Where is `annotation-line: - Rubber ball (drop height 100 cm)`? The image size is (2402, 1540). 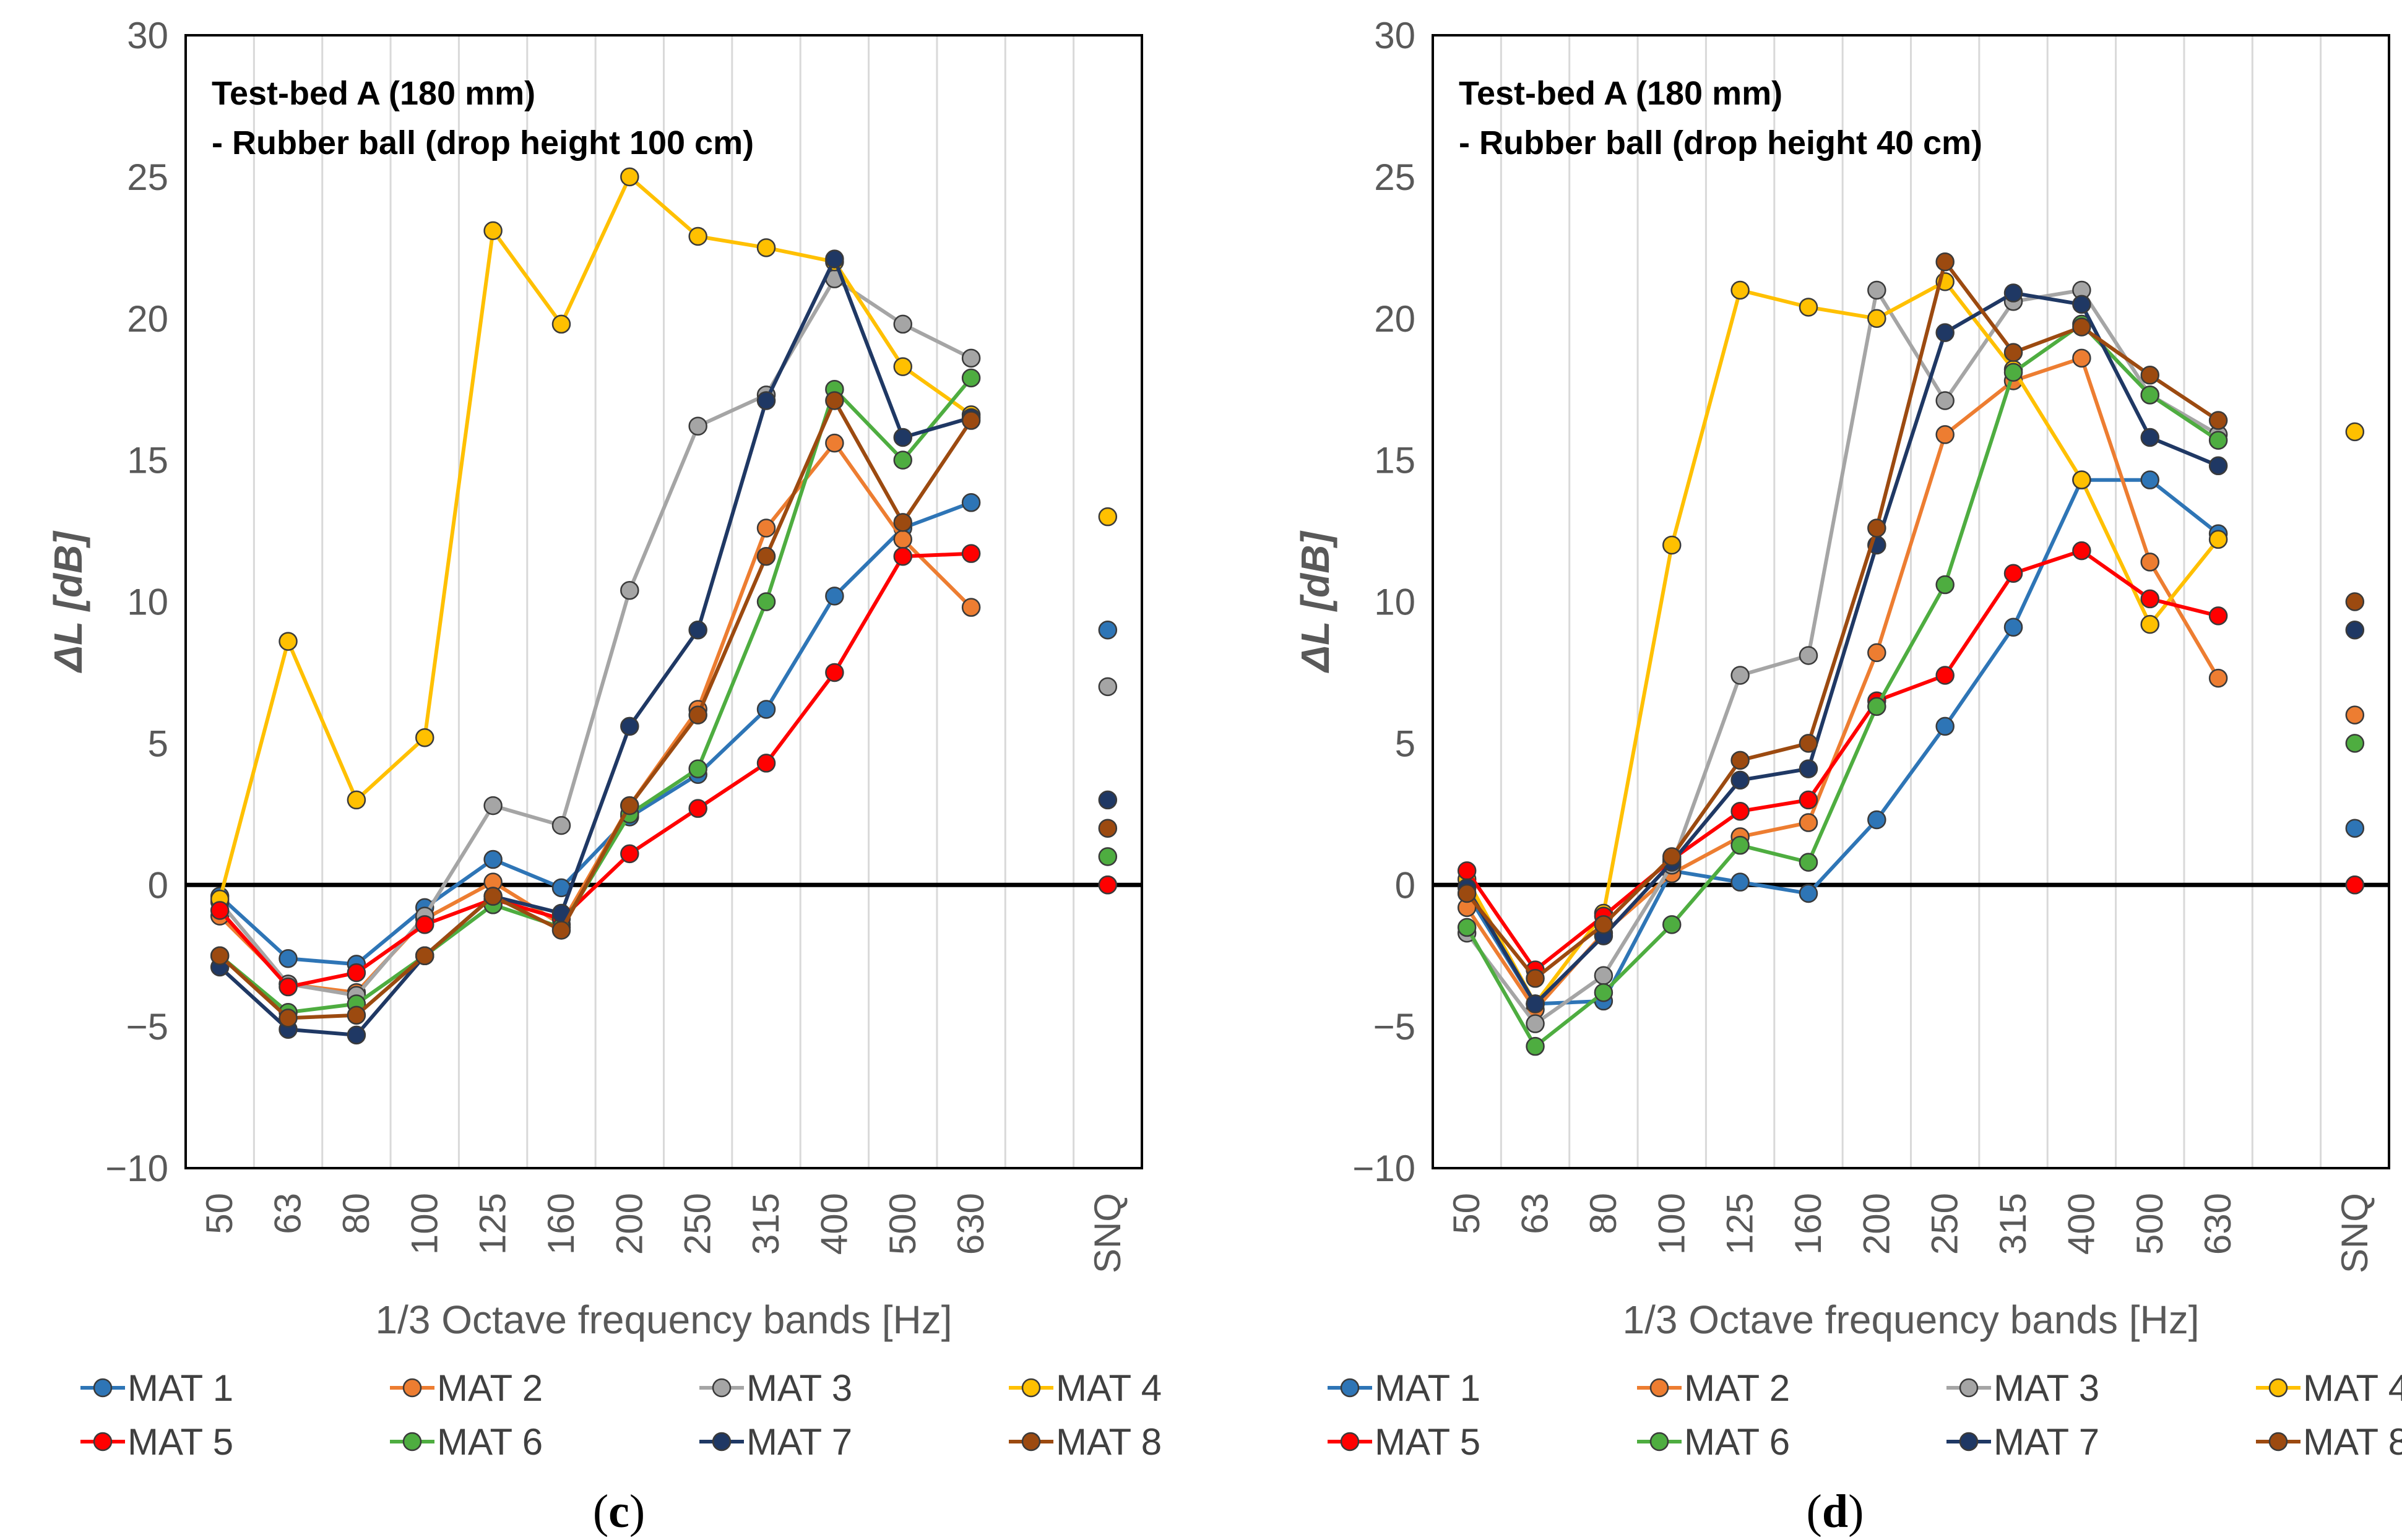 annotation-line: - Rubber ball (drop height 100 cm) is located at coordinates (483, 143).